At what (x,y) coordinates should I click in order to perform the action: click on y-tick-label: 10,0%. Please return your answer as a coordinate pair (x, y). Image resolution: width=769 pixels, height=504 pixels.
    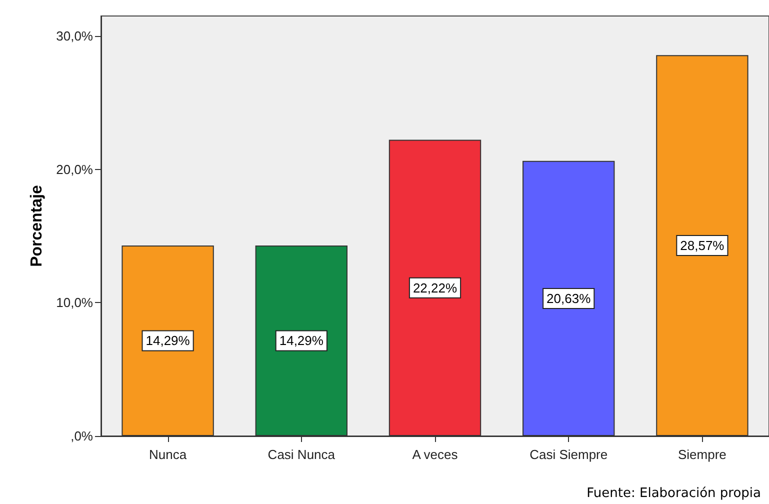
    Looking at the image, I should click on (75, 302).